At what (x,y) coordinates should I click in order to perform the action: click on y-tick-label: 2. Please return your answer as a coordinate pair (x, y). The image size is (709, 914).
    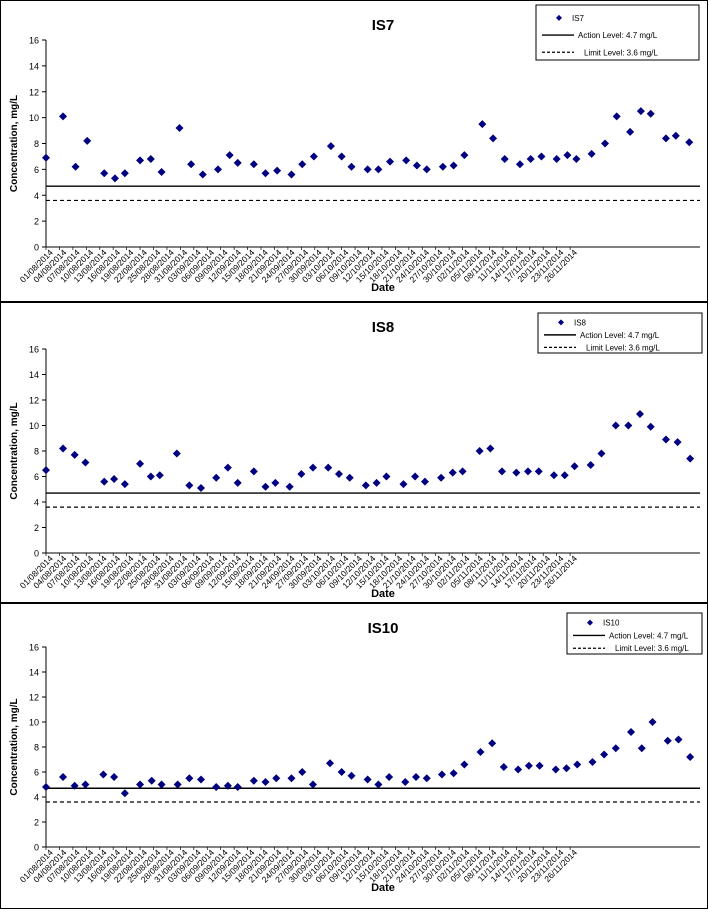
    Looking at the image, I should click on (36, 528).